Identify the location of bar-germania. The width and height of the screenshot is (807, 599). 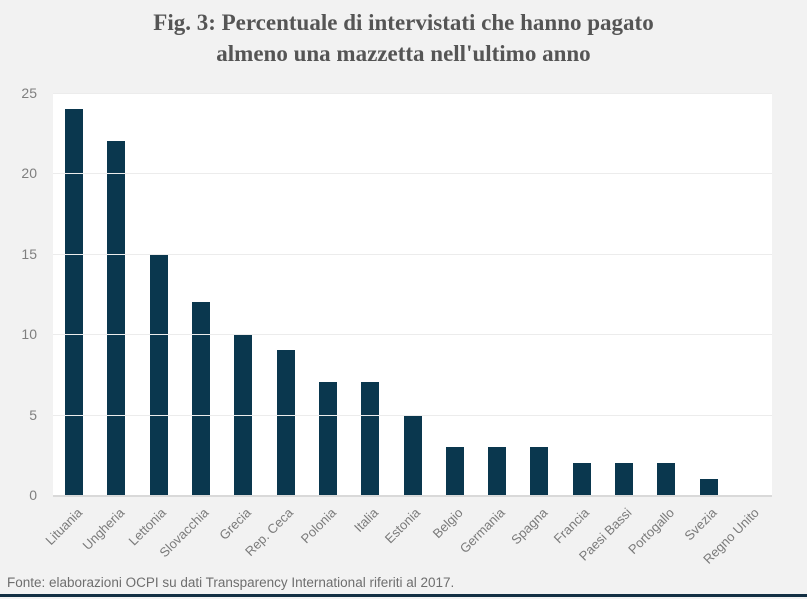
(497, 470).